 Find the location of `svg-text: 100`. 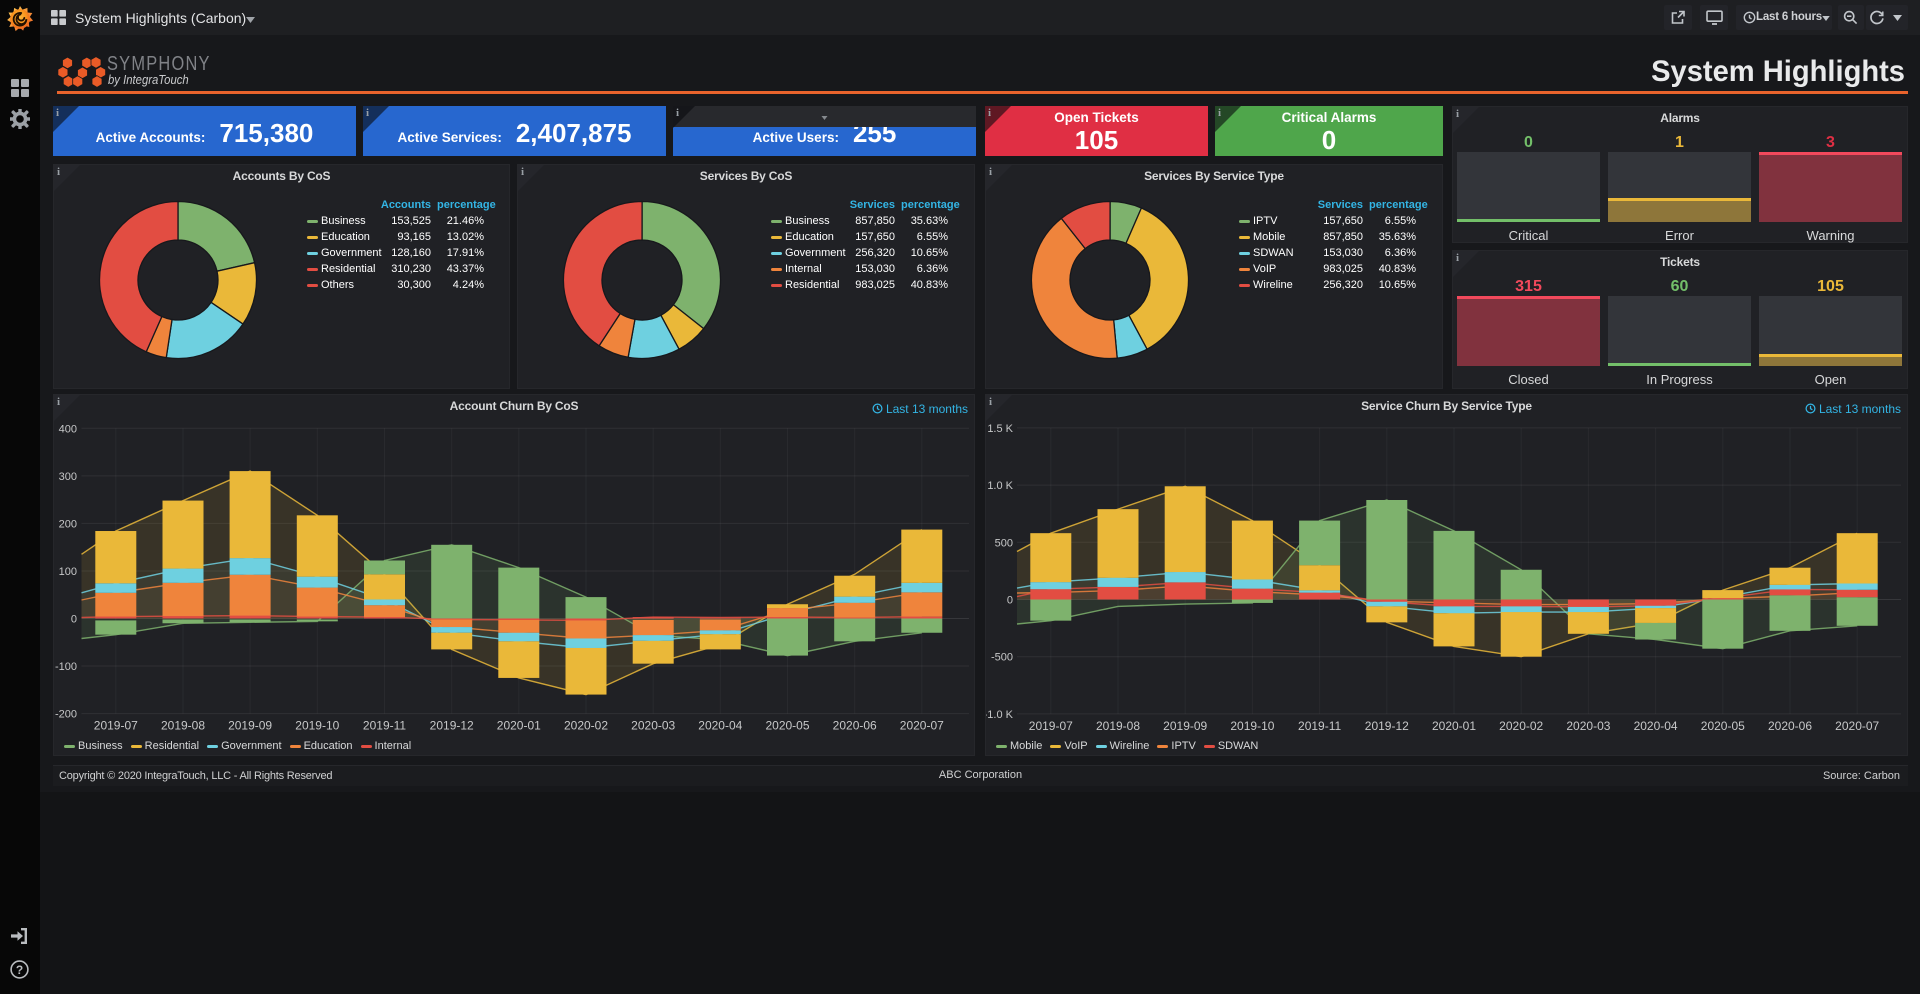

svg-text: 100 is located at coordinates (68, 572).